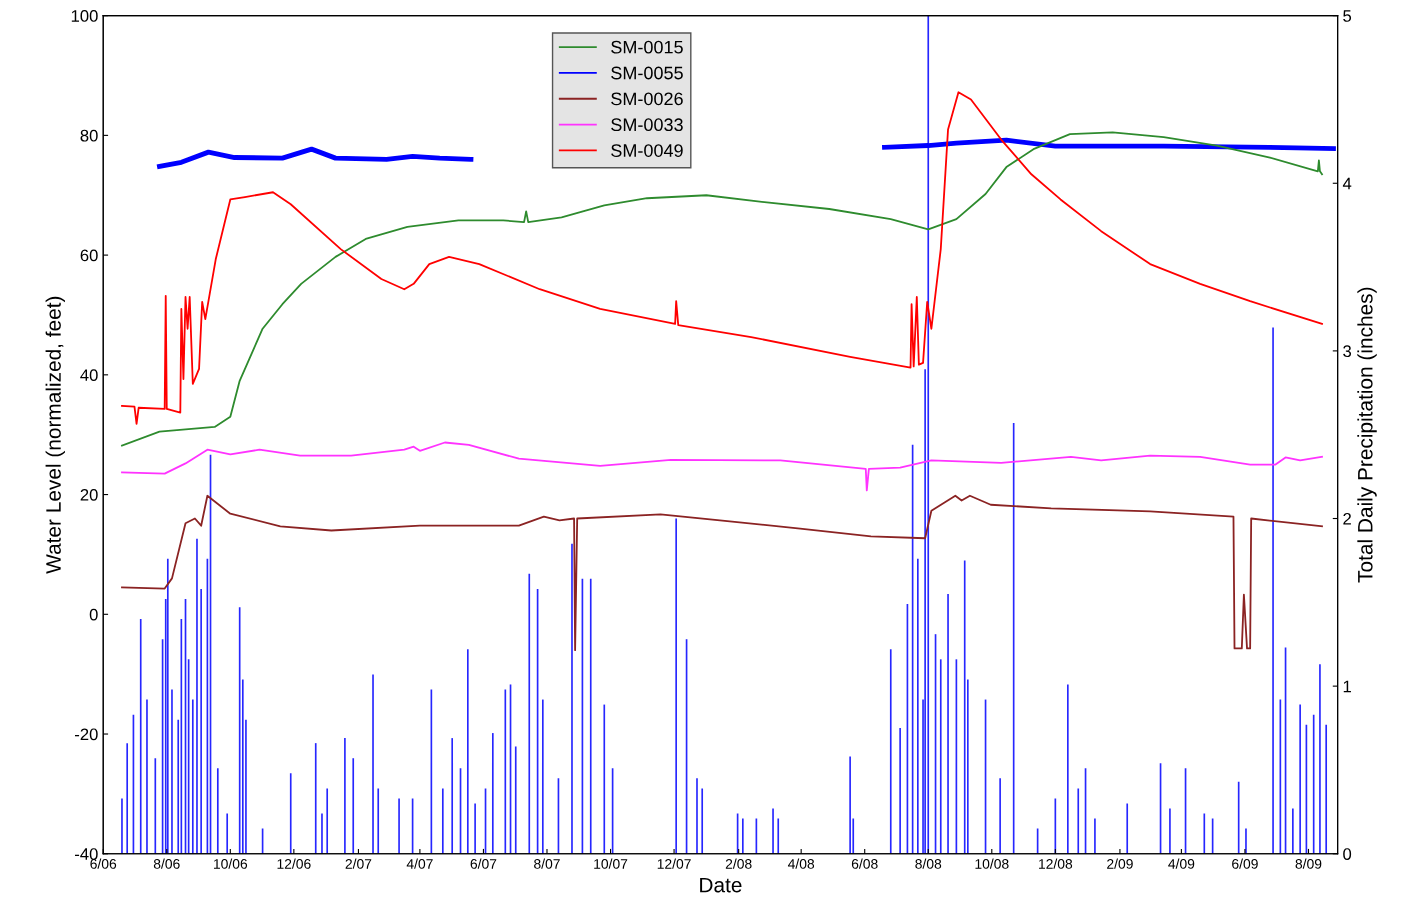 This screenshot has height=920, width=1414. What do you see at coordinates (358, 863) in the screenshot?
I see `x-tick-label: 2/07` at bounding box center [358, 863].